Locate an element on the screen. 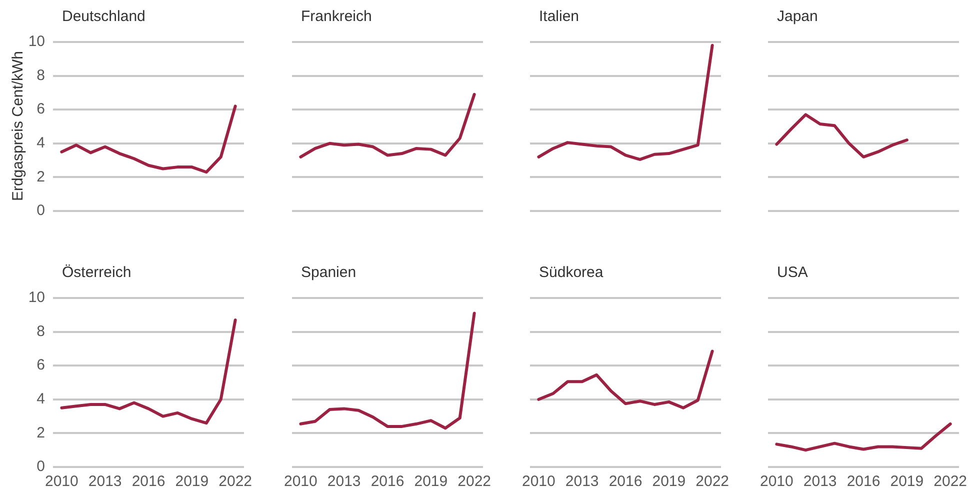 This screenshot has width=973, height=490. chart-title: Italien is located at coordinates (559, 16).